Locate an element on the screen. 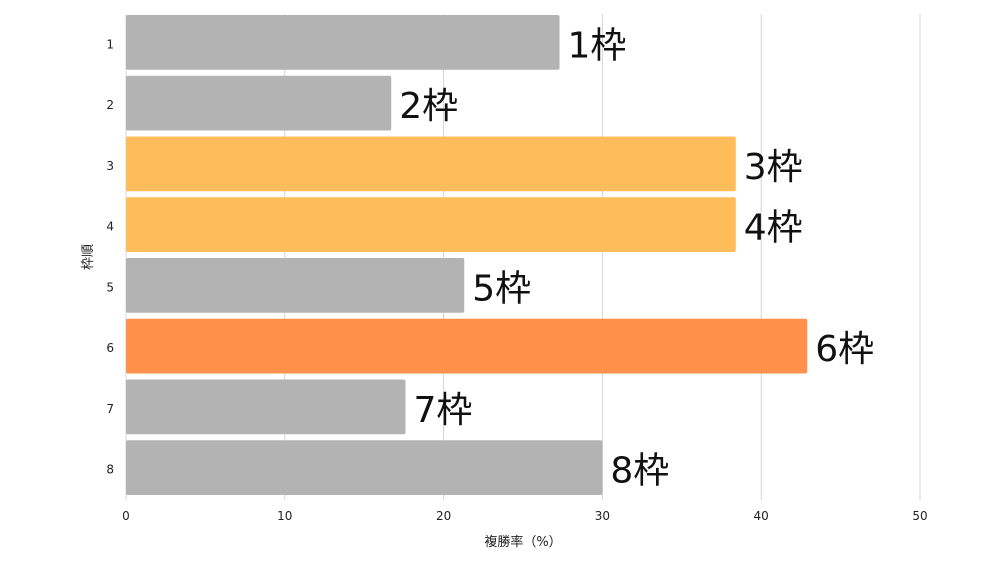 The width and height of the screenshot is (1000, 562). data-label: 2枠 is located at coordinates (428, 106).